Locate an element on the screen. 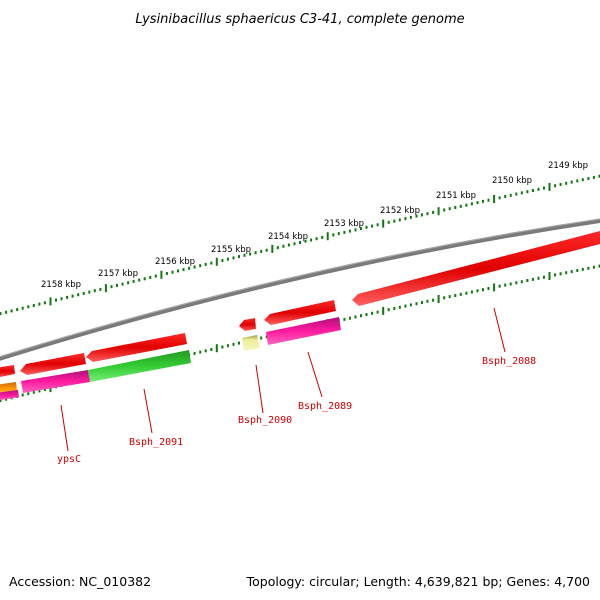 This screenshot has height=600, width=600. kbp-tick-label: 2156 kbp is located at coordinates (175, 262).